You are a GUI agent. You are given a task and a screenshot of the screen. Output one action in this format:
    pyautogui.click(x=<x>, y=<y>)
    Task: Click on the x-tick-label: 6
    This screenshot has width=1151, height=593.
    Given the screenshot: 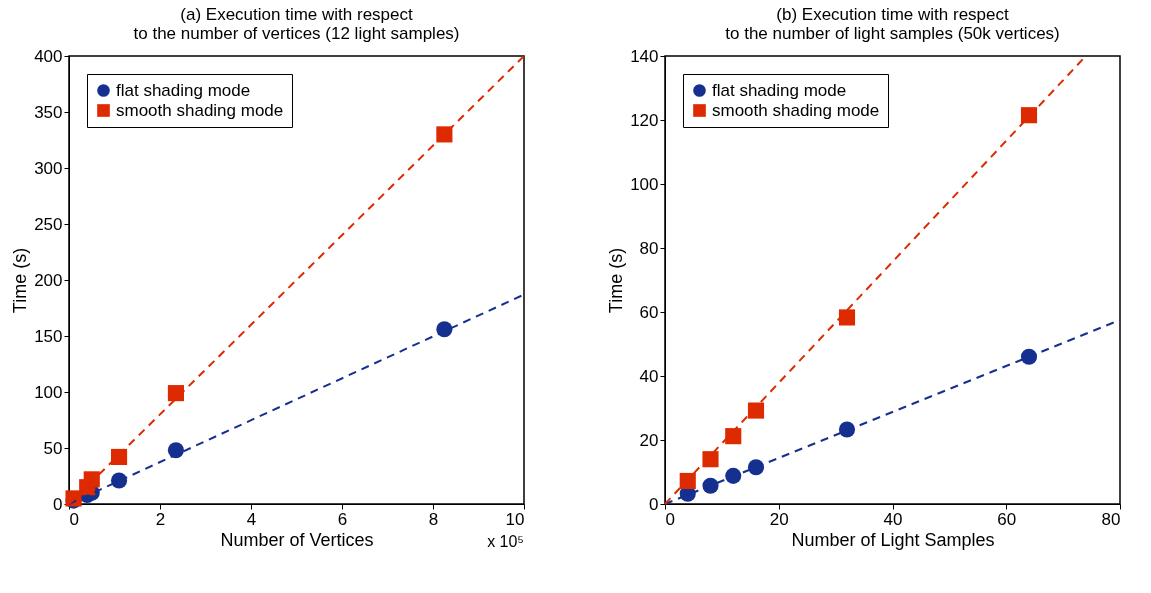 What is the action you would take?
    pyautogui.click(x=342, y=519)
    